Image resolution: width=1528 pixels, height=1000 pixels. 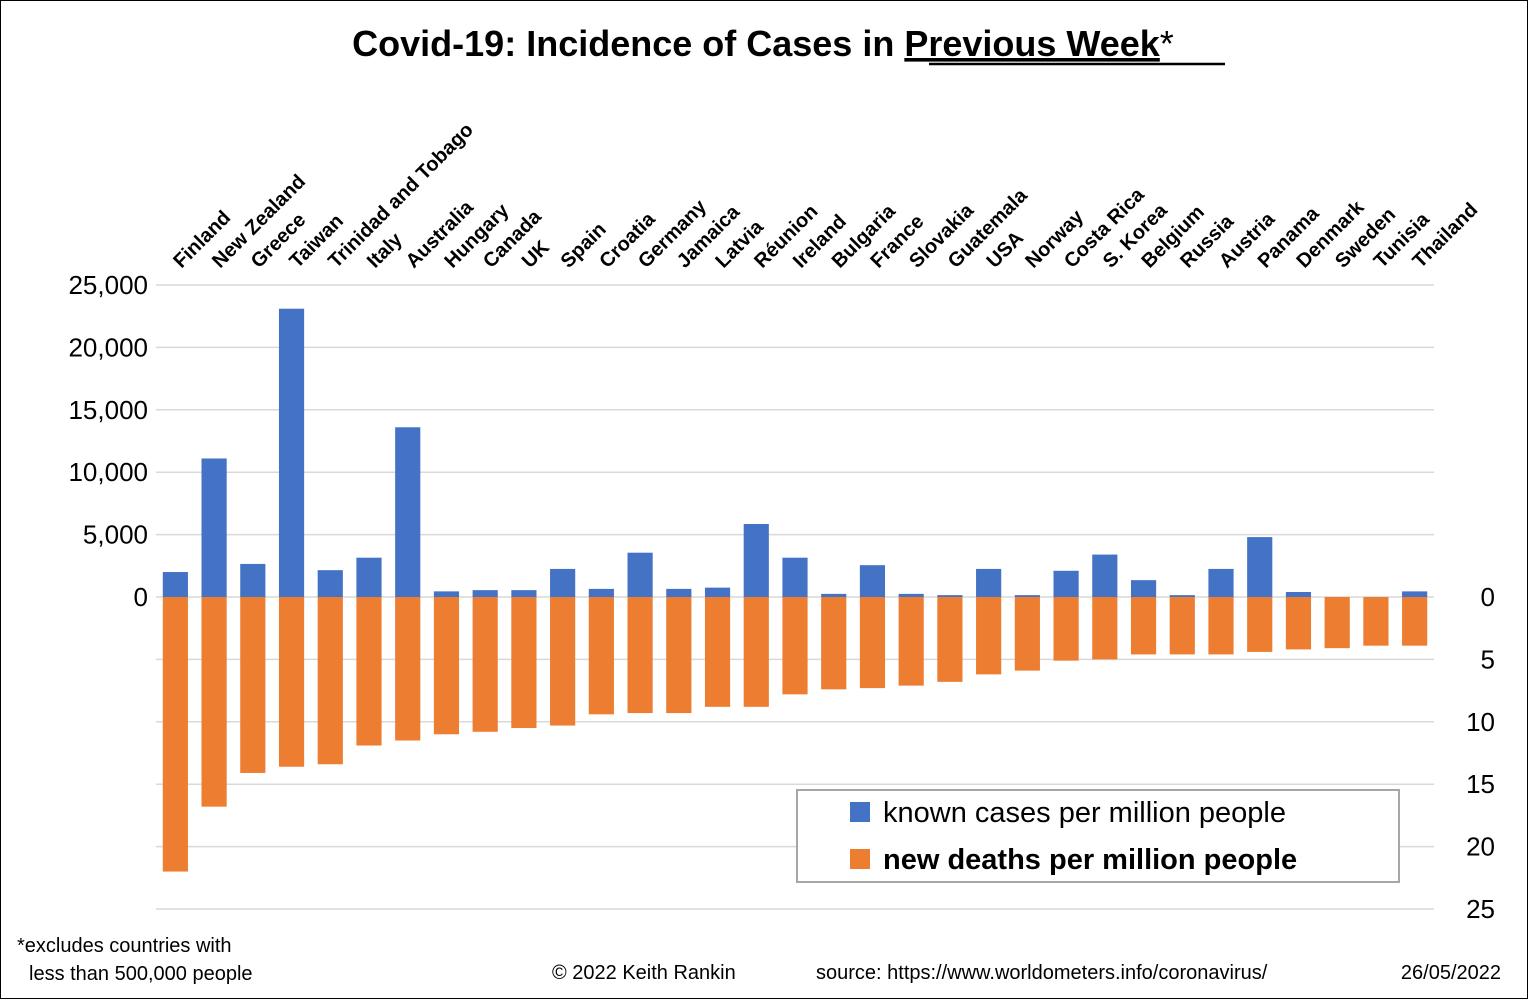 What do you see at coordinates (644, 973) in the screenshot?
I see `copyright-credit: © 2022 Keith Rankin` at bounding box center [644, 973].